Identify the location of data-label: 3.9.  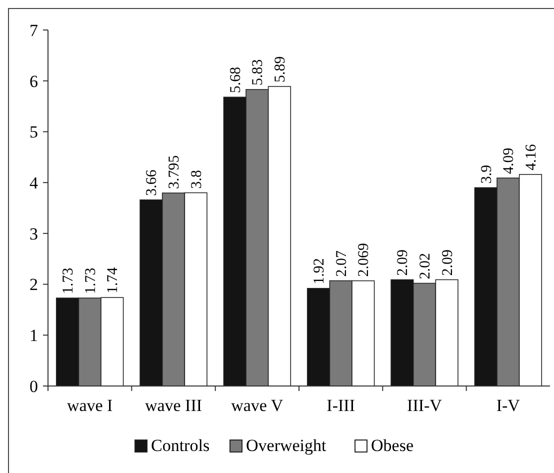
(486, 174).